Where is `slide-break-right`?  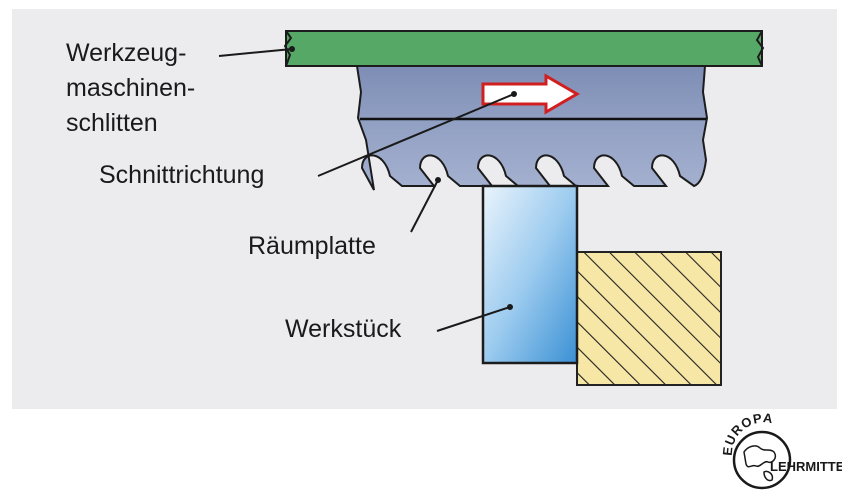 slide-break-right is located at coordinates (760, 48).